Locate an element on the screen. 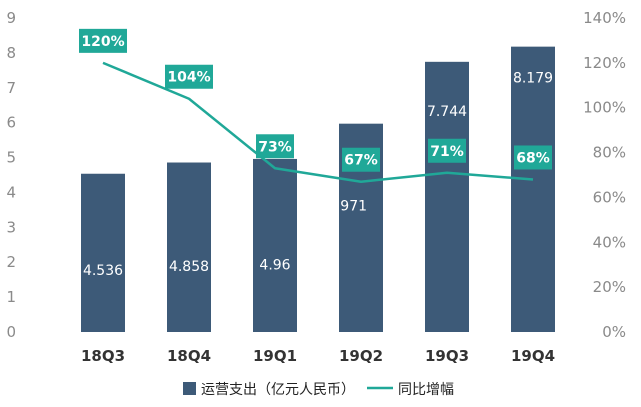 The height and width of the screenshot is (407, 641). line-value-label: 68% is located at coordinates (533, 158).